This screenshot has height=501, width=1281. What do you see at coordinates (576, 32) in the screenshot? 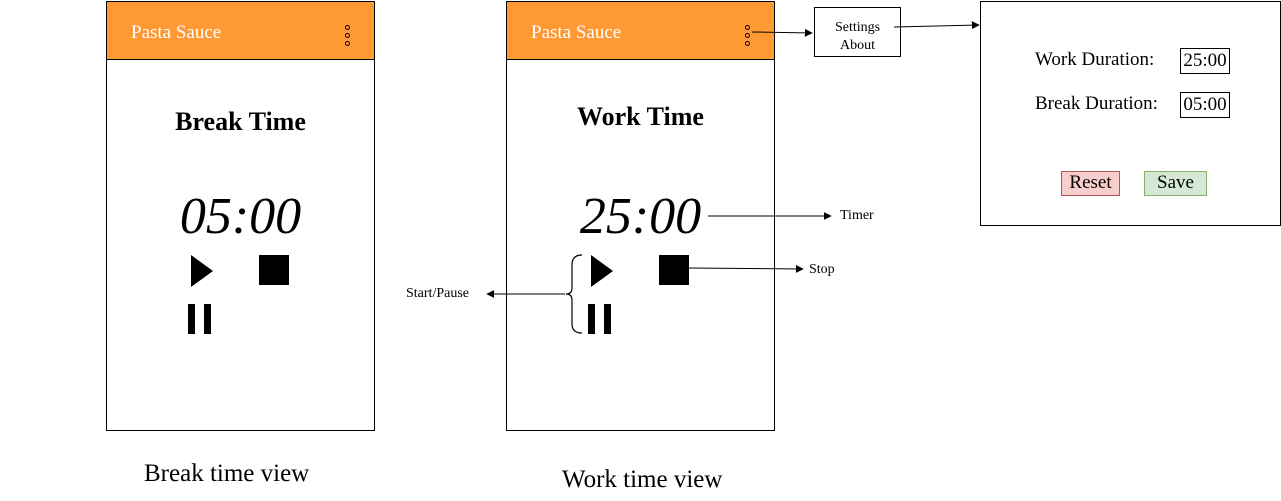
I see `work-app-title: Pasta Sauce` at bounding box center [576, 32].